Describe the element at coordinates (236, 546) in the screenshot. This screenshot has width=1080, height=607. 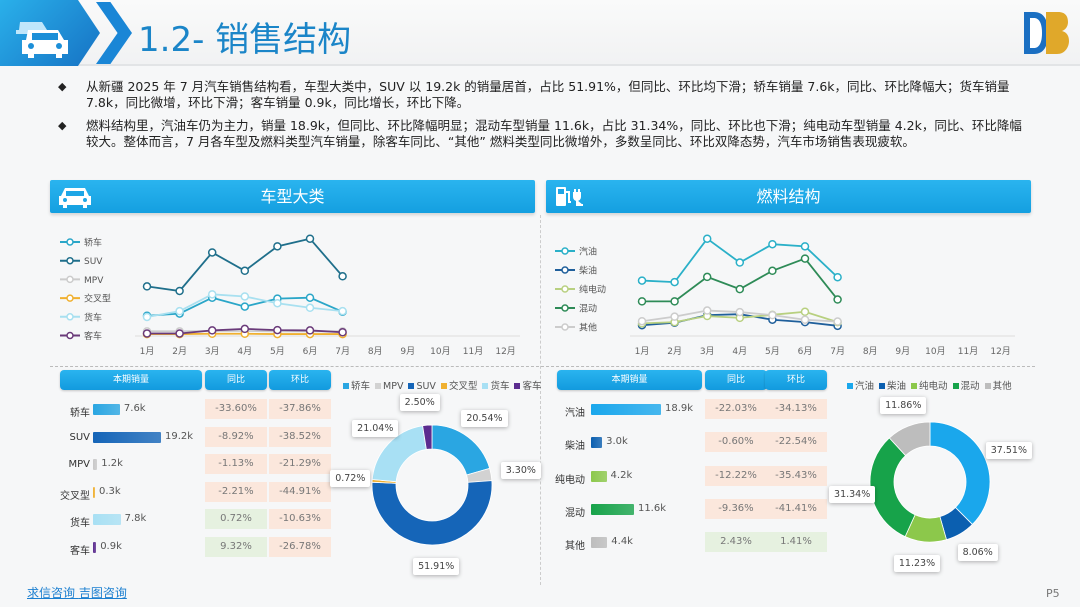
I see `yoy-cell: 9.32%` at that location.